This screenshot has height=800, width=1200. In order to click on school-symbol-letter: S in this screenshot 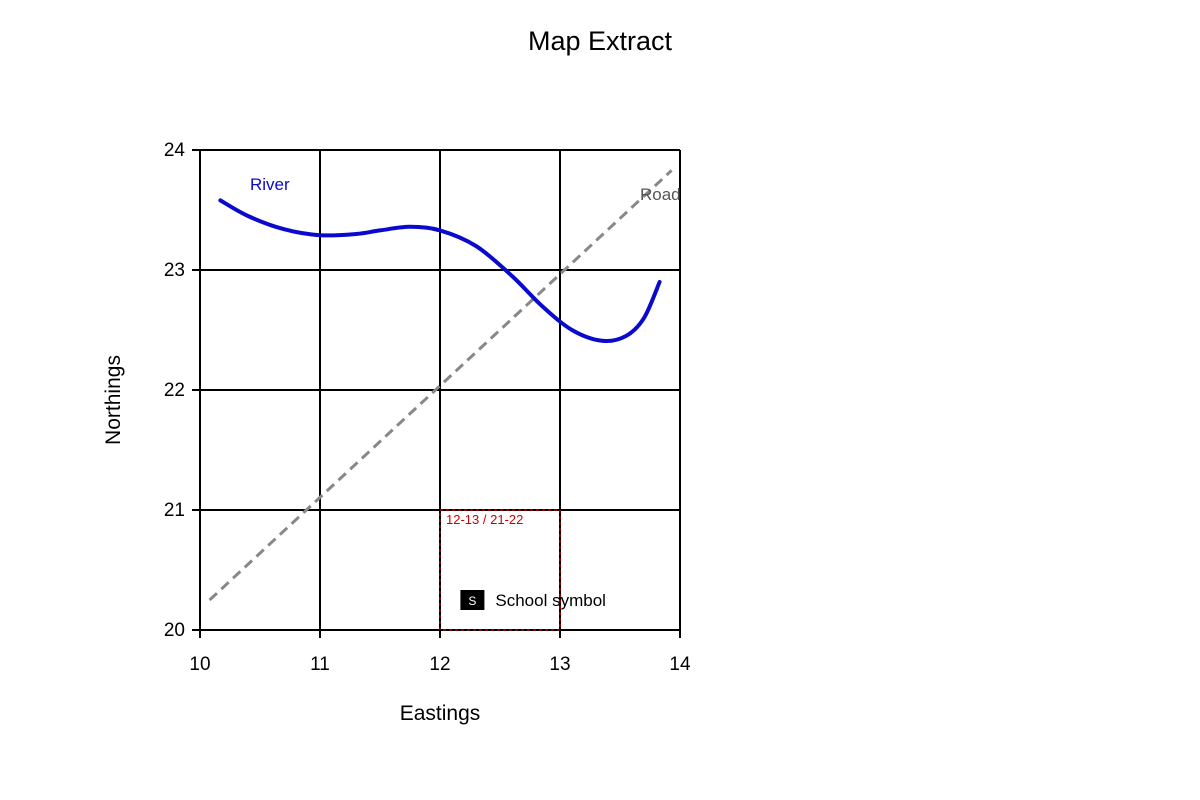, I will do `click(472, 601)`.